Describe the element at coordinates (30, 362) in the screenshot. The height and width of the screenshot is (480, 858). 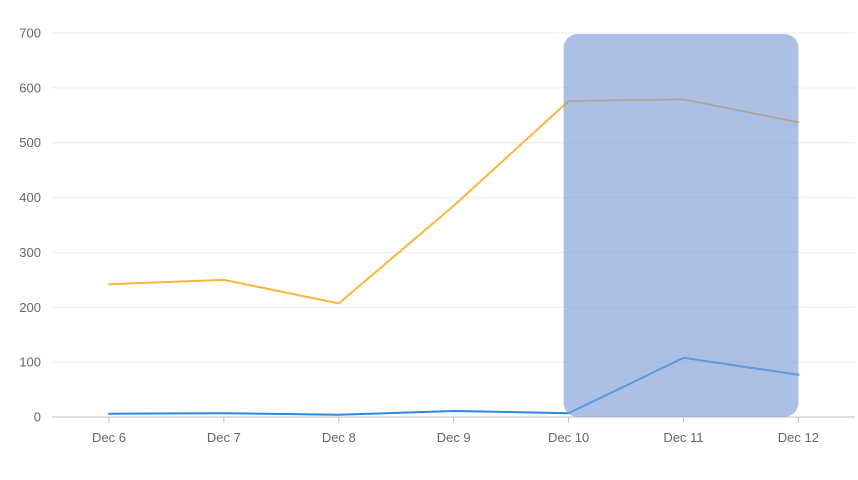
I see `y-tick-label: 100` at that location.